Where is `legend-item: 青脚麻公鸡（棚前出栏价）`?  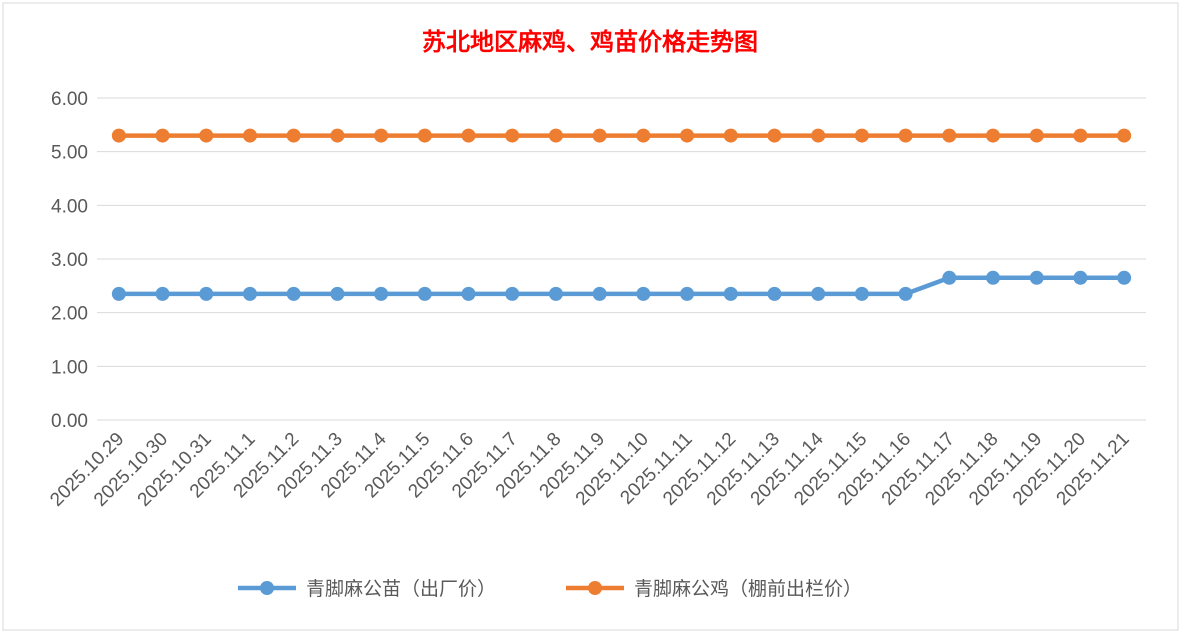
legend-item: 青脚麻公鸡（棚前出栏价） is located at coordinates (714, 589).